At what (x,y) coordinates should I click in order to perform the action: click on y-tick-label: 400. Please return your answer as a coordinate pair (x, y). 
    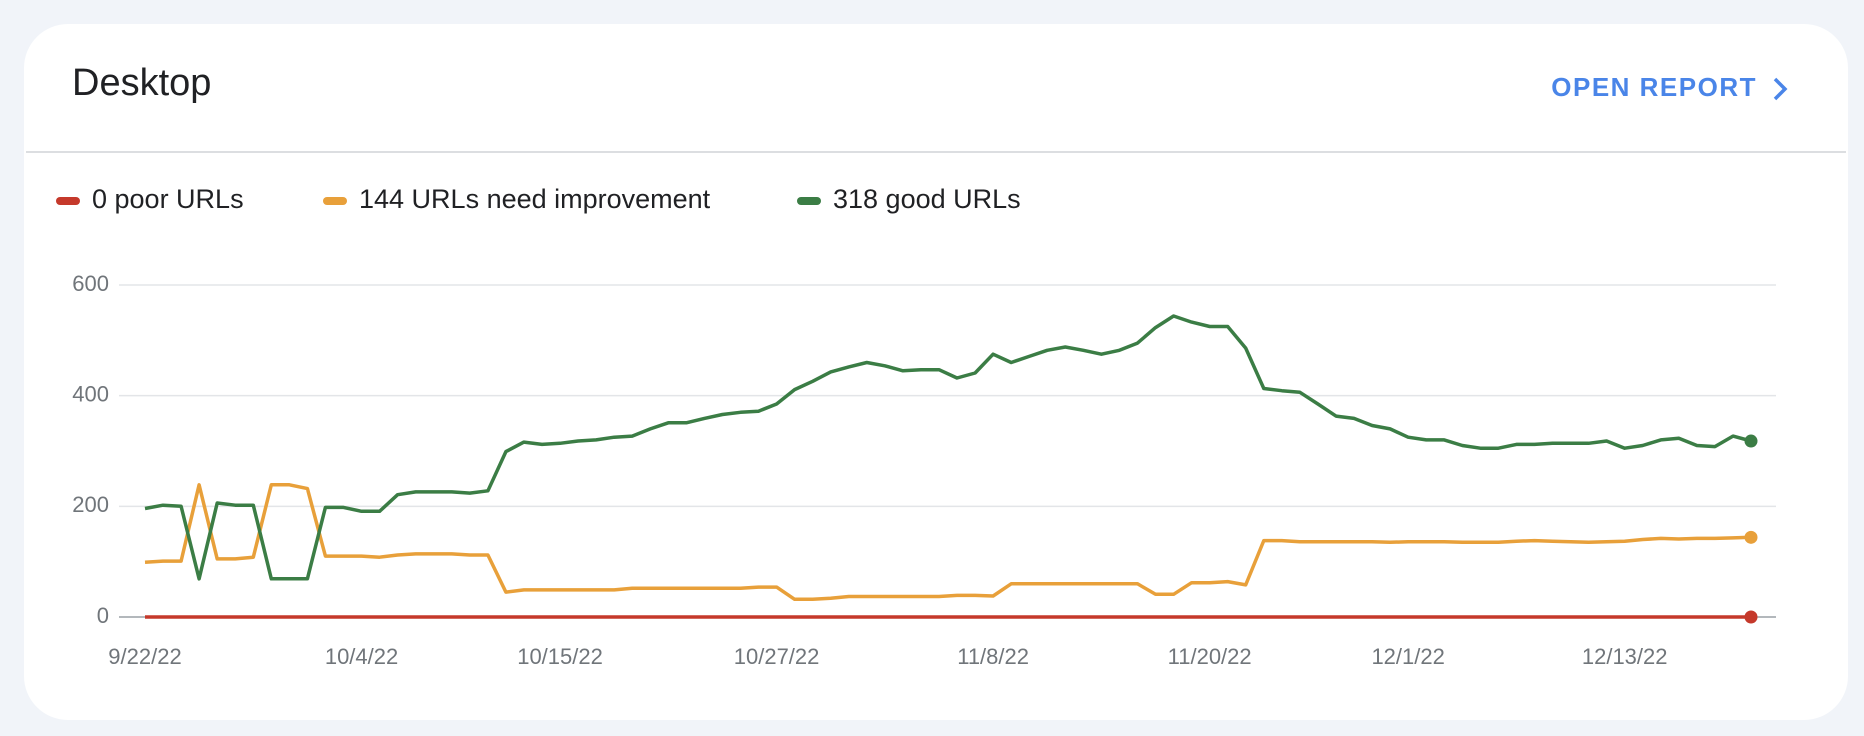
    Looking at the image, I should click on (90, 393).